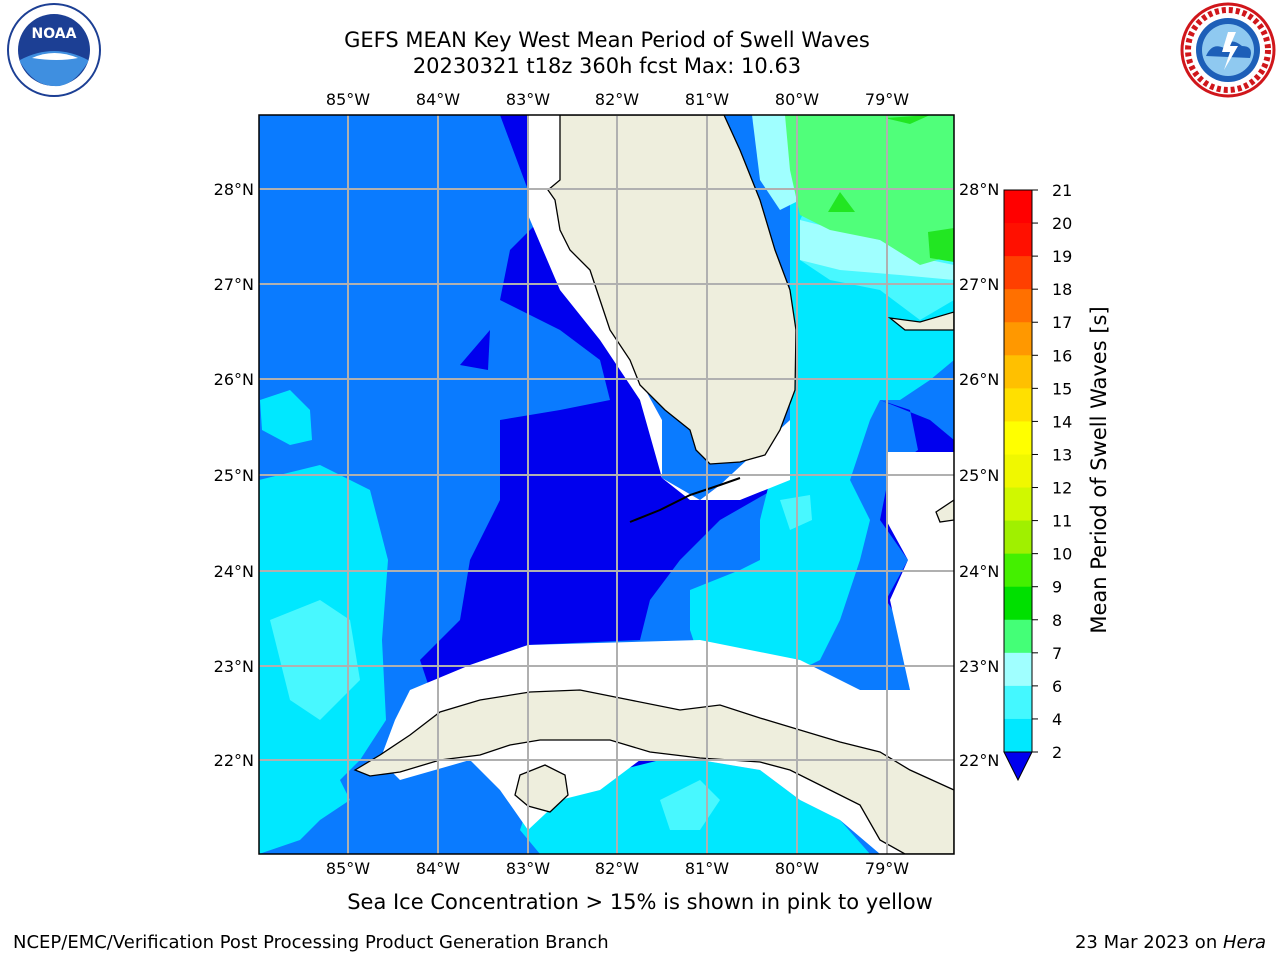 Image resolution: width=1280 pixels, height=960 pixels. Describe the element at coordinates (1062, 554) in the screenshot. I see `colorbar-tick-label: 10` at that location.